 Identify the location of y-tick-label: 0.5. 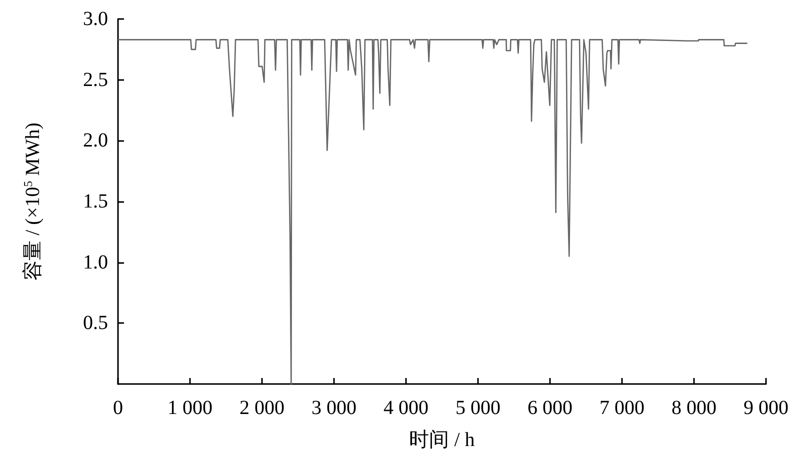
(95, 323).